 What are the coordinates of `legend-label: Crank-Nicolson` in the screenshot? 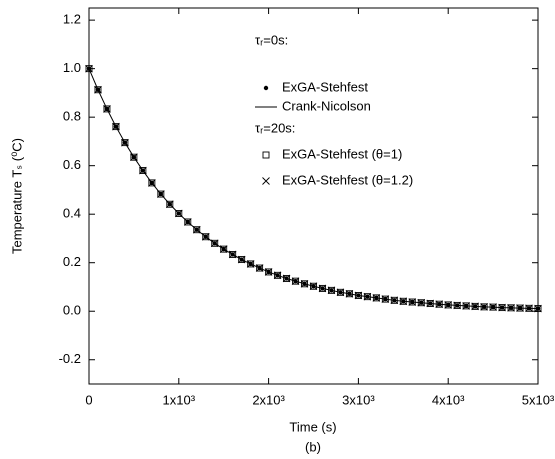 It's located at (326, 105).